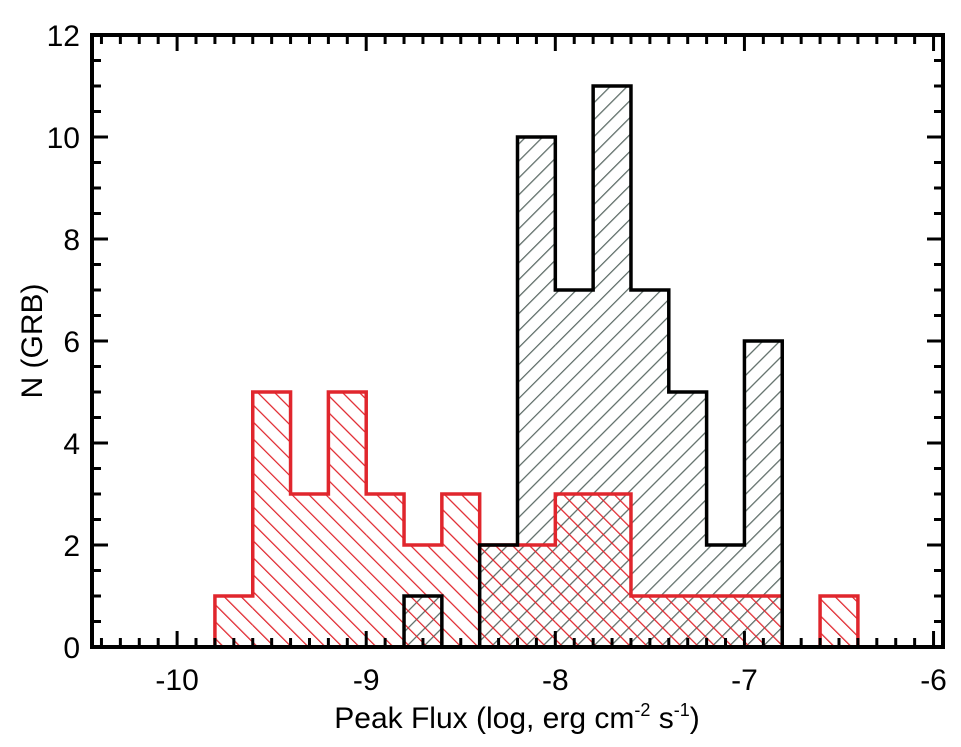 Image resolution: width=961 pixels, height=747 pixels. I want to click on y-tick-labels: 0 2 4 6 8 10 12, so click(63, 342).